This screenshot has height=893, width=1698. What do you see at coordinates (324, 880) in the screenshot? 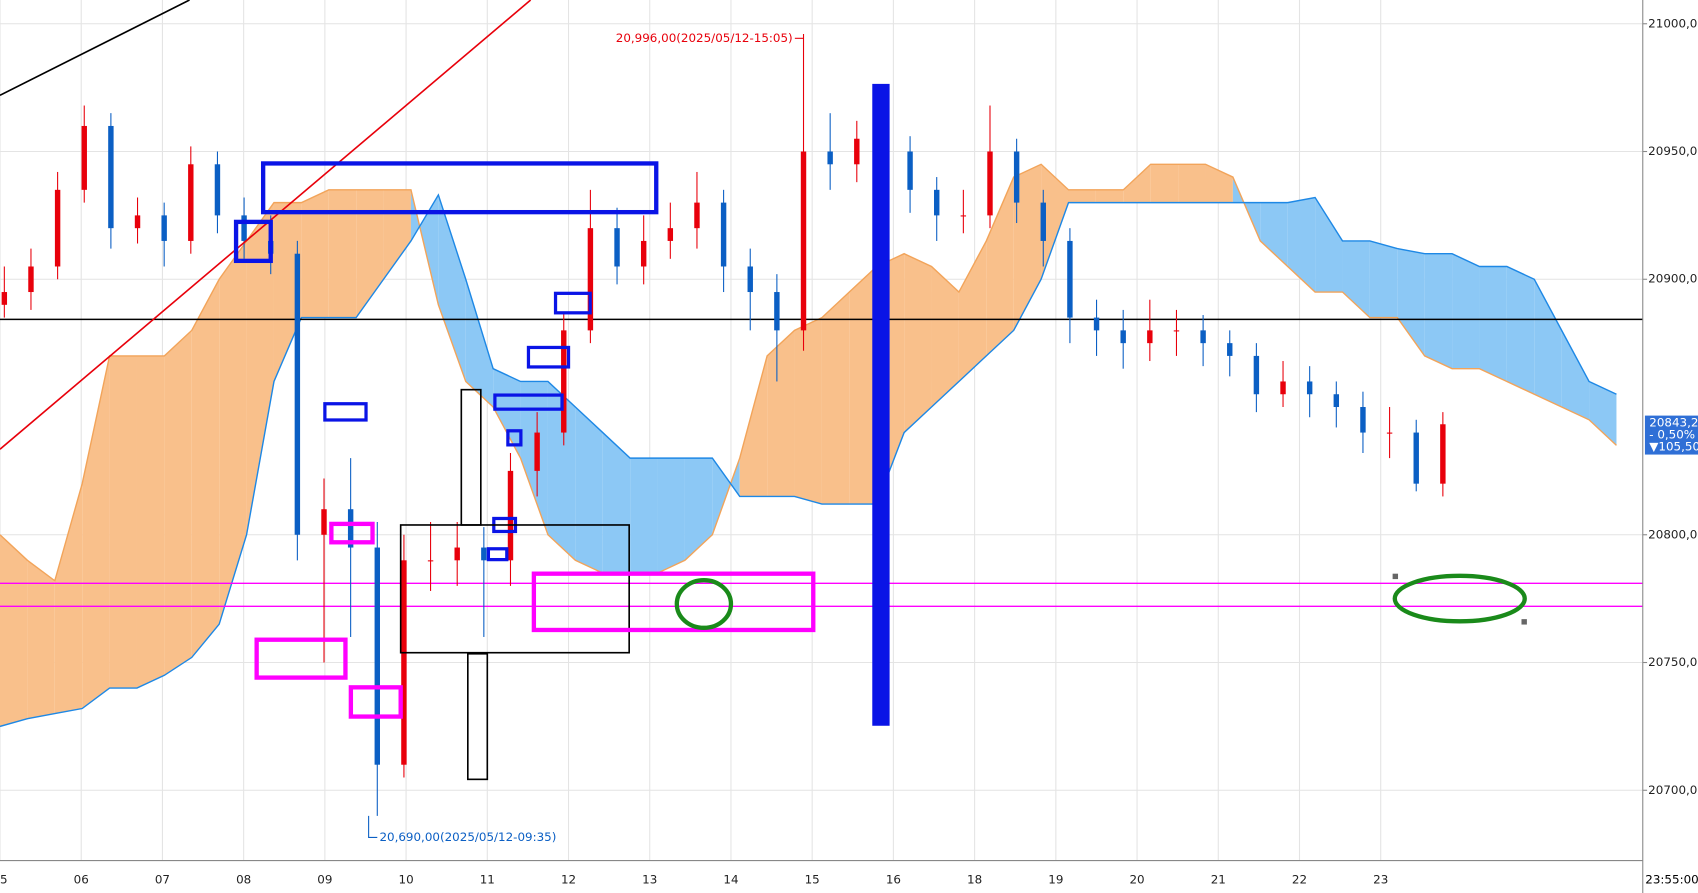
I see `x-tick-label: 09` at bounding box center [324, 880].